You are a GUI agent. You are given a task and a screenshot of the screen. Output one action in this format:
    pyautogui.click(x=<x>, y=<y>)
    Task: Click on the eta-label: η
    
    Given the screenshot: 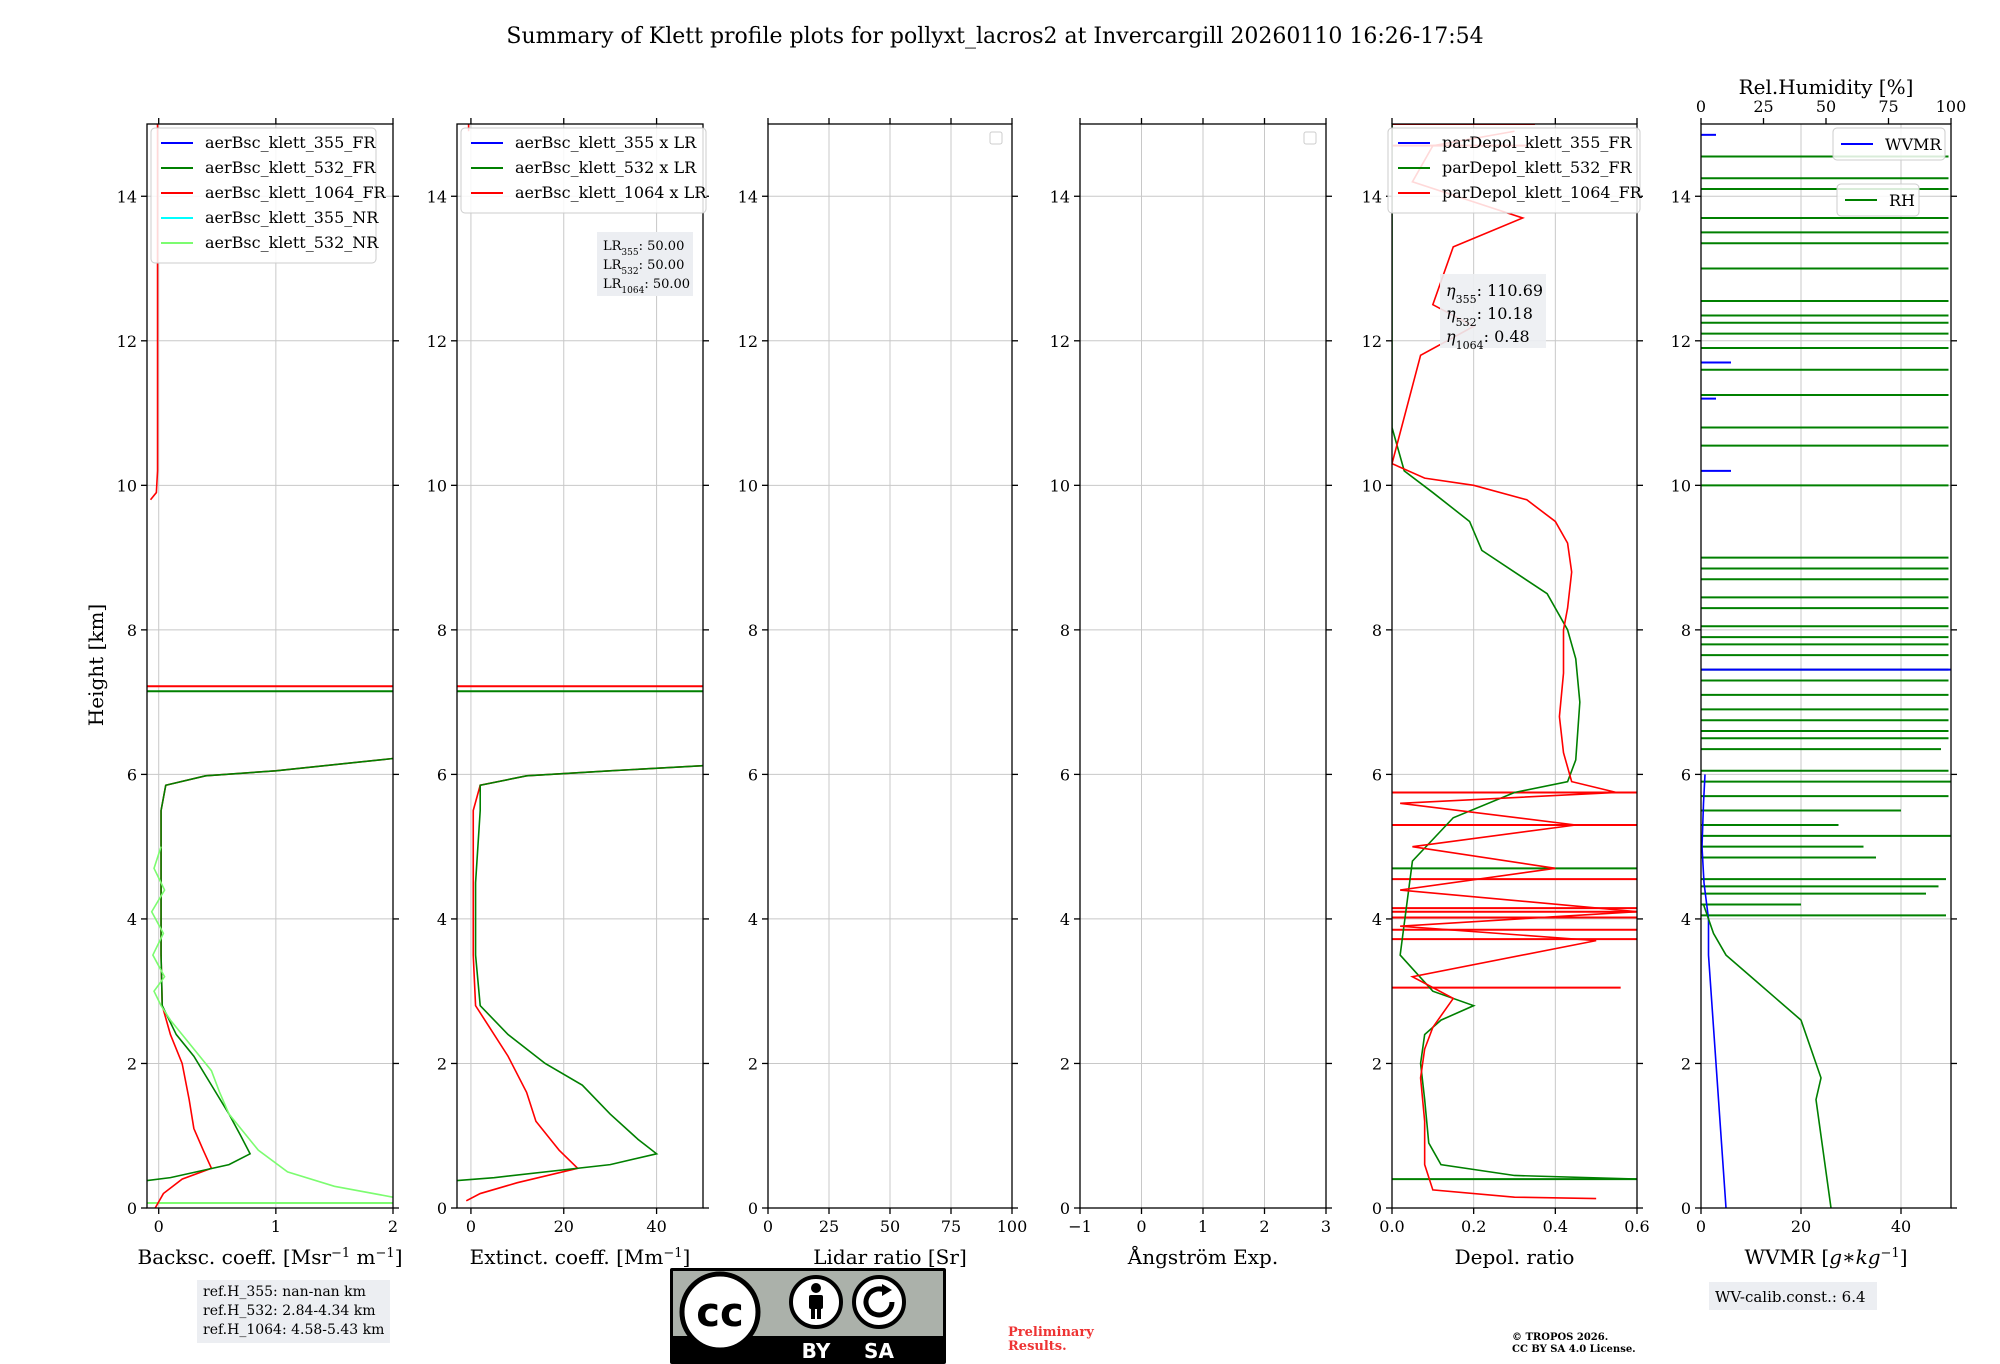 What is the action you would take?
    pyautogui.click(x=1451, y=336)
    